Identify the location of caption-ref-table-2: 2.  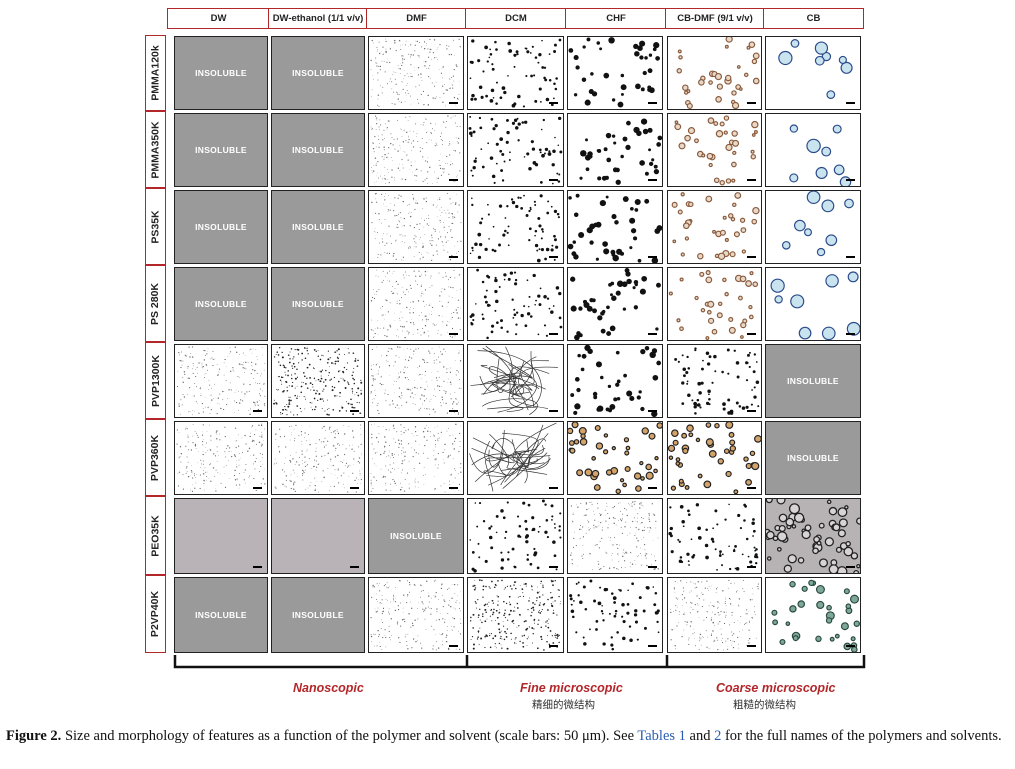
(718, 736).